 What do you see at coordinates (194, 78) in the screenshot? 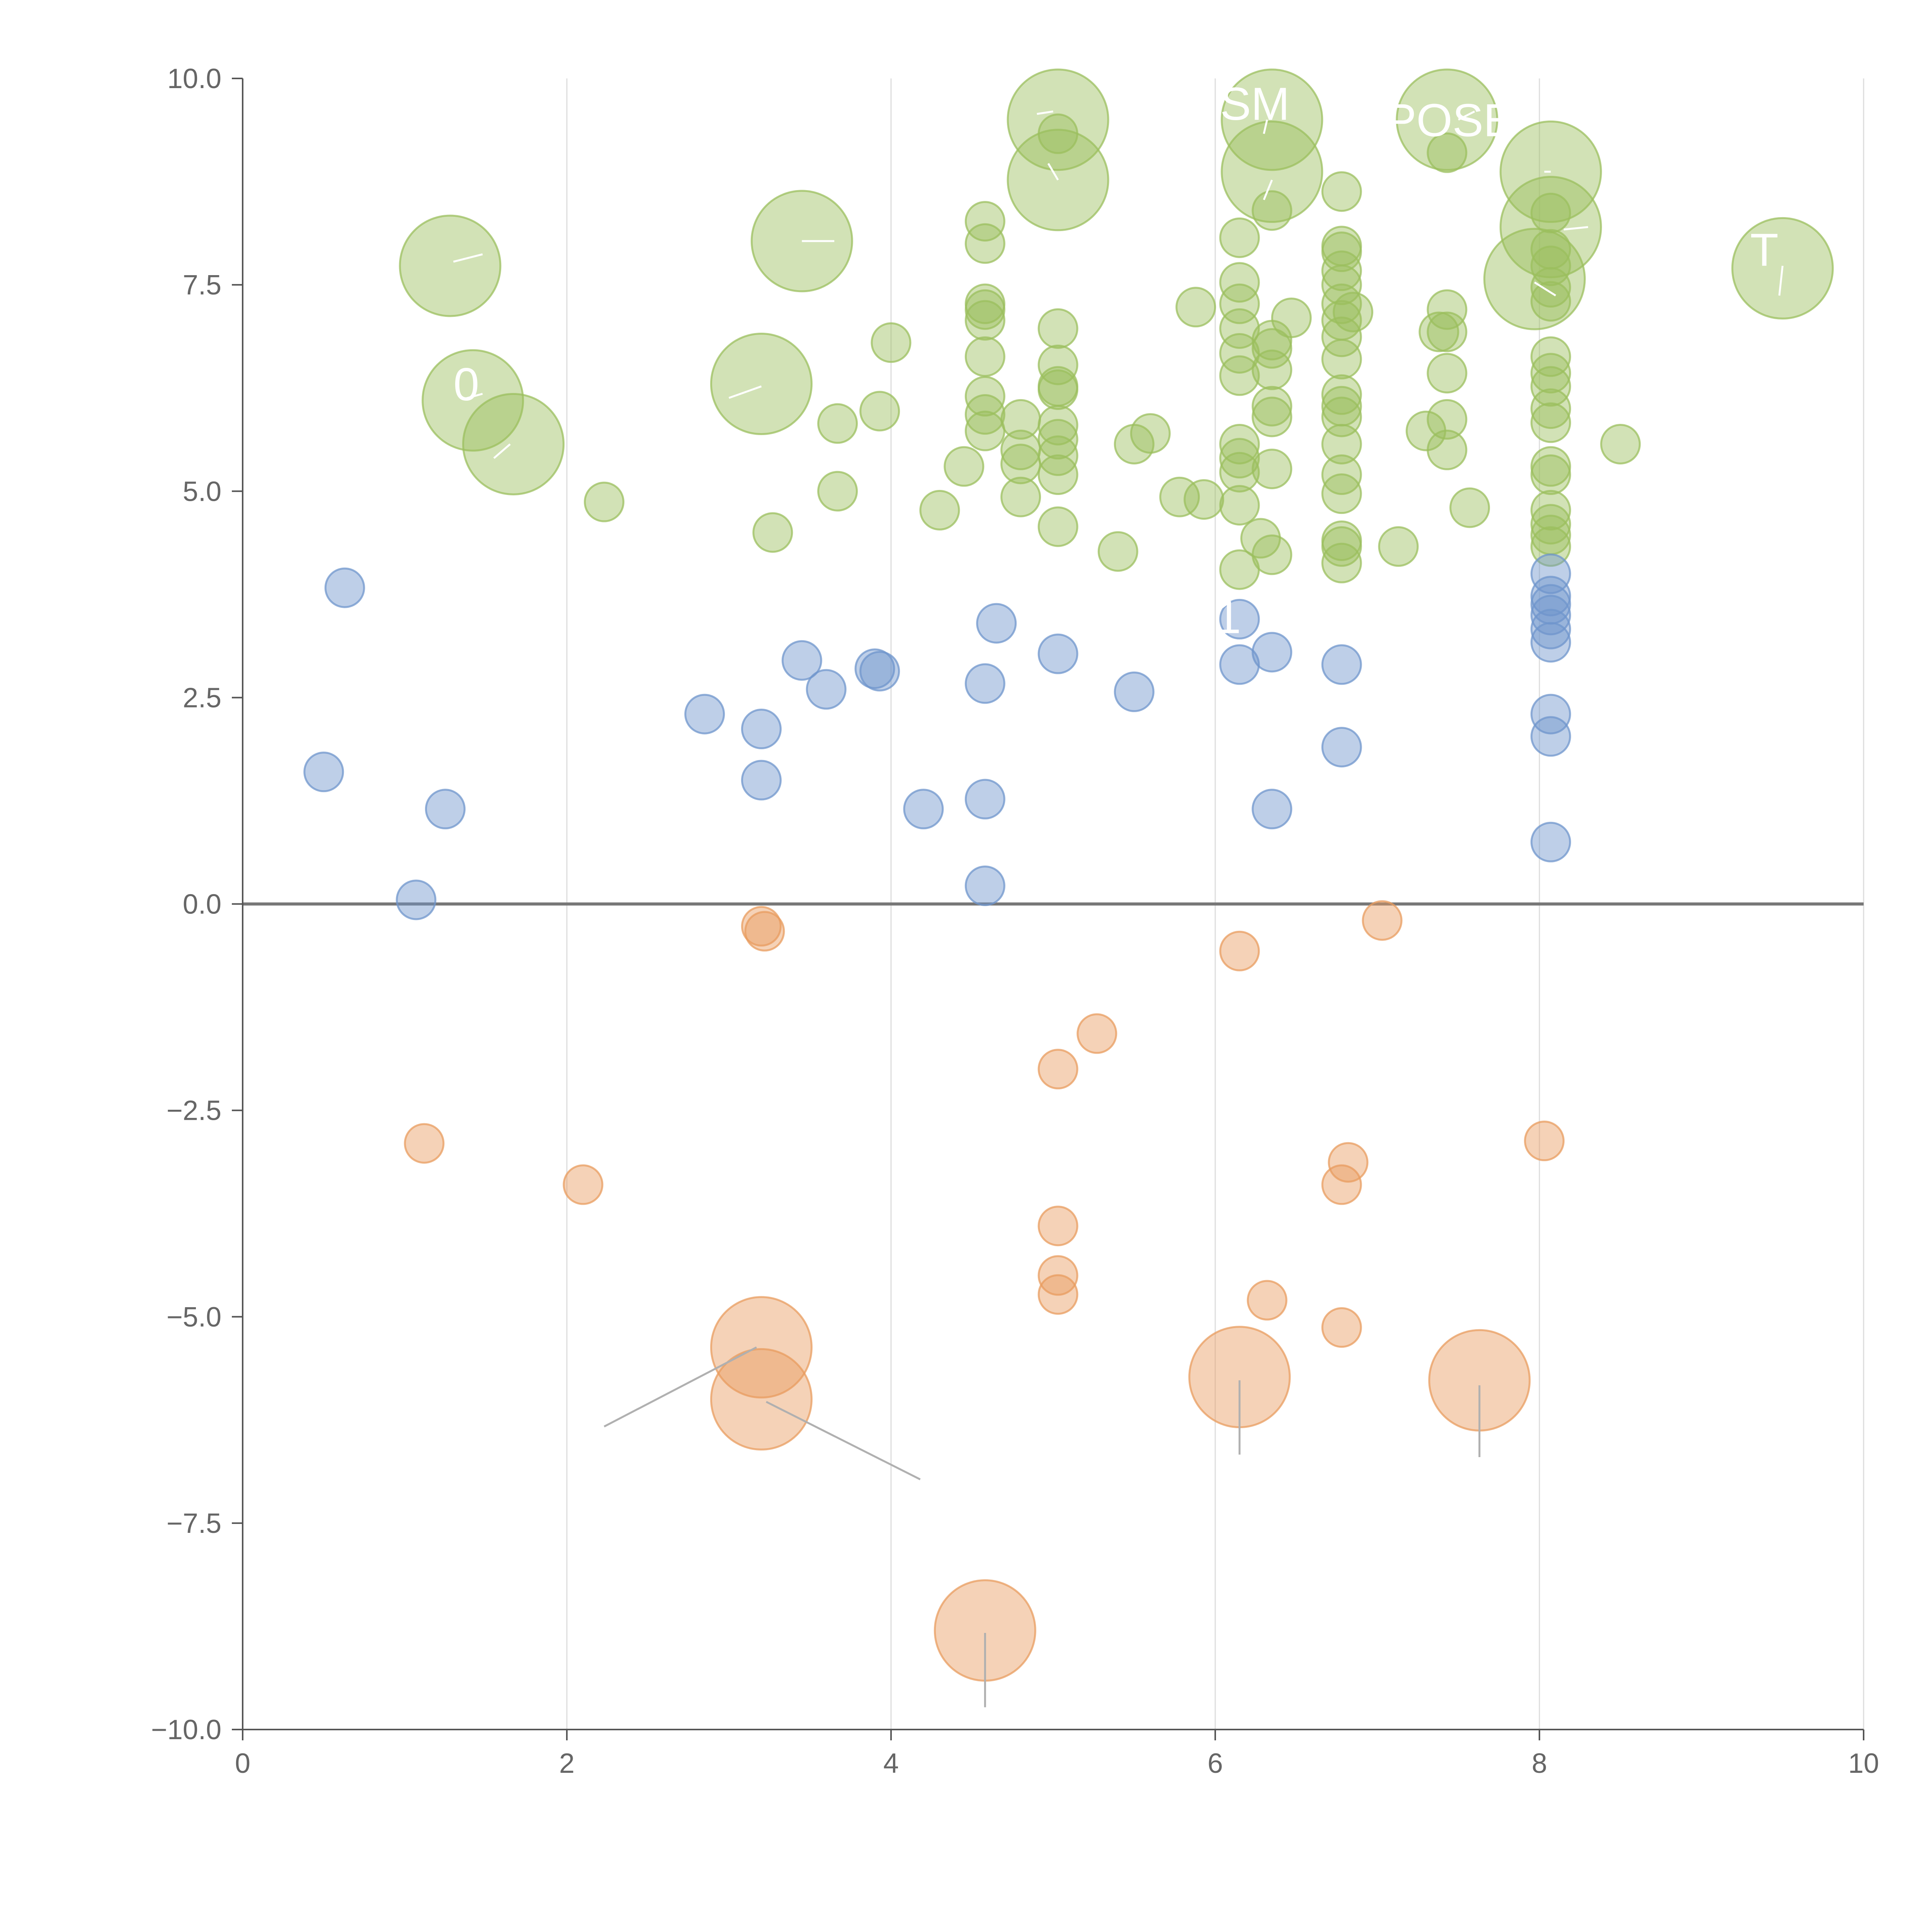
I see `y-tick-label: 10.0` at bounding box center [194, 78].